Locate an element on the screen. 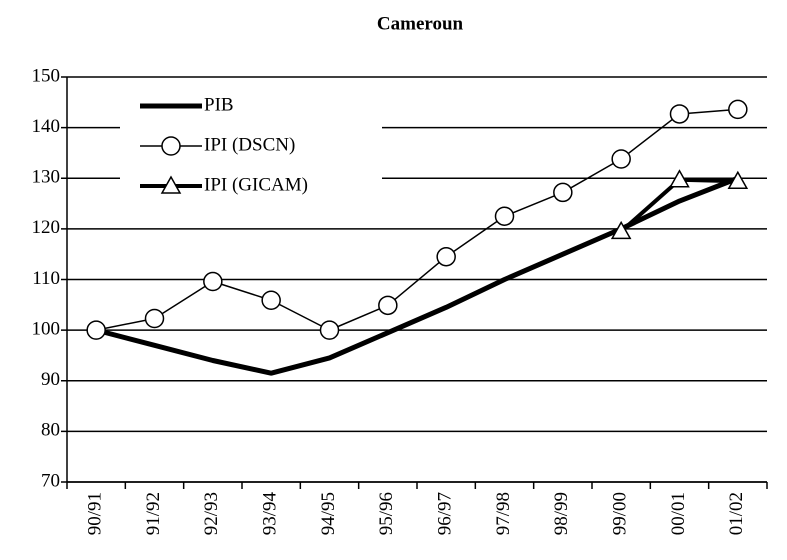 This screenshot has height=560, width=787. legend-label: IPI (GICAM) is located at coordinates (256, 184).